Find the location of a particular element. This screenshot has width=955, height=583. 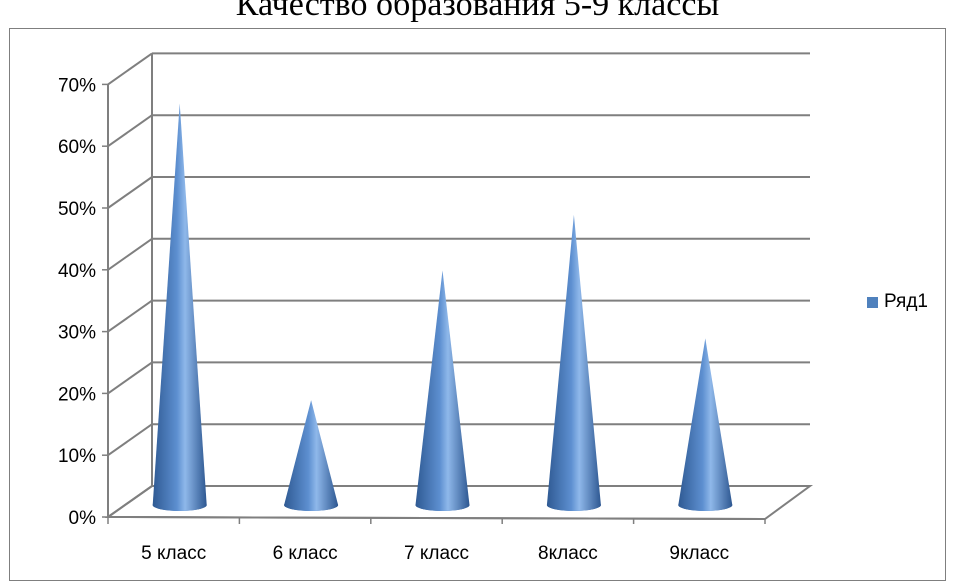

x-tick-label: 9класс is located at coordinates (699, 553).